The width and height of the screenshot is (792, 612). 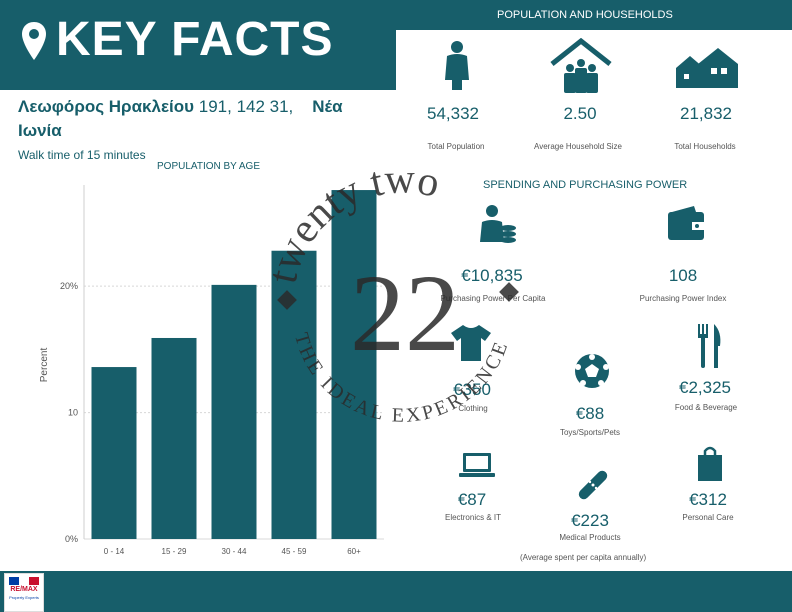 What do you see at coordinates (472, 517) in the screenshot?
I see `electronics-it-label: Electronics & IT` at bounding box center [472, 517].